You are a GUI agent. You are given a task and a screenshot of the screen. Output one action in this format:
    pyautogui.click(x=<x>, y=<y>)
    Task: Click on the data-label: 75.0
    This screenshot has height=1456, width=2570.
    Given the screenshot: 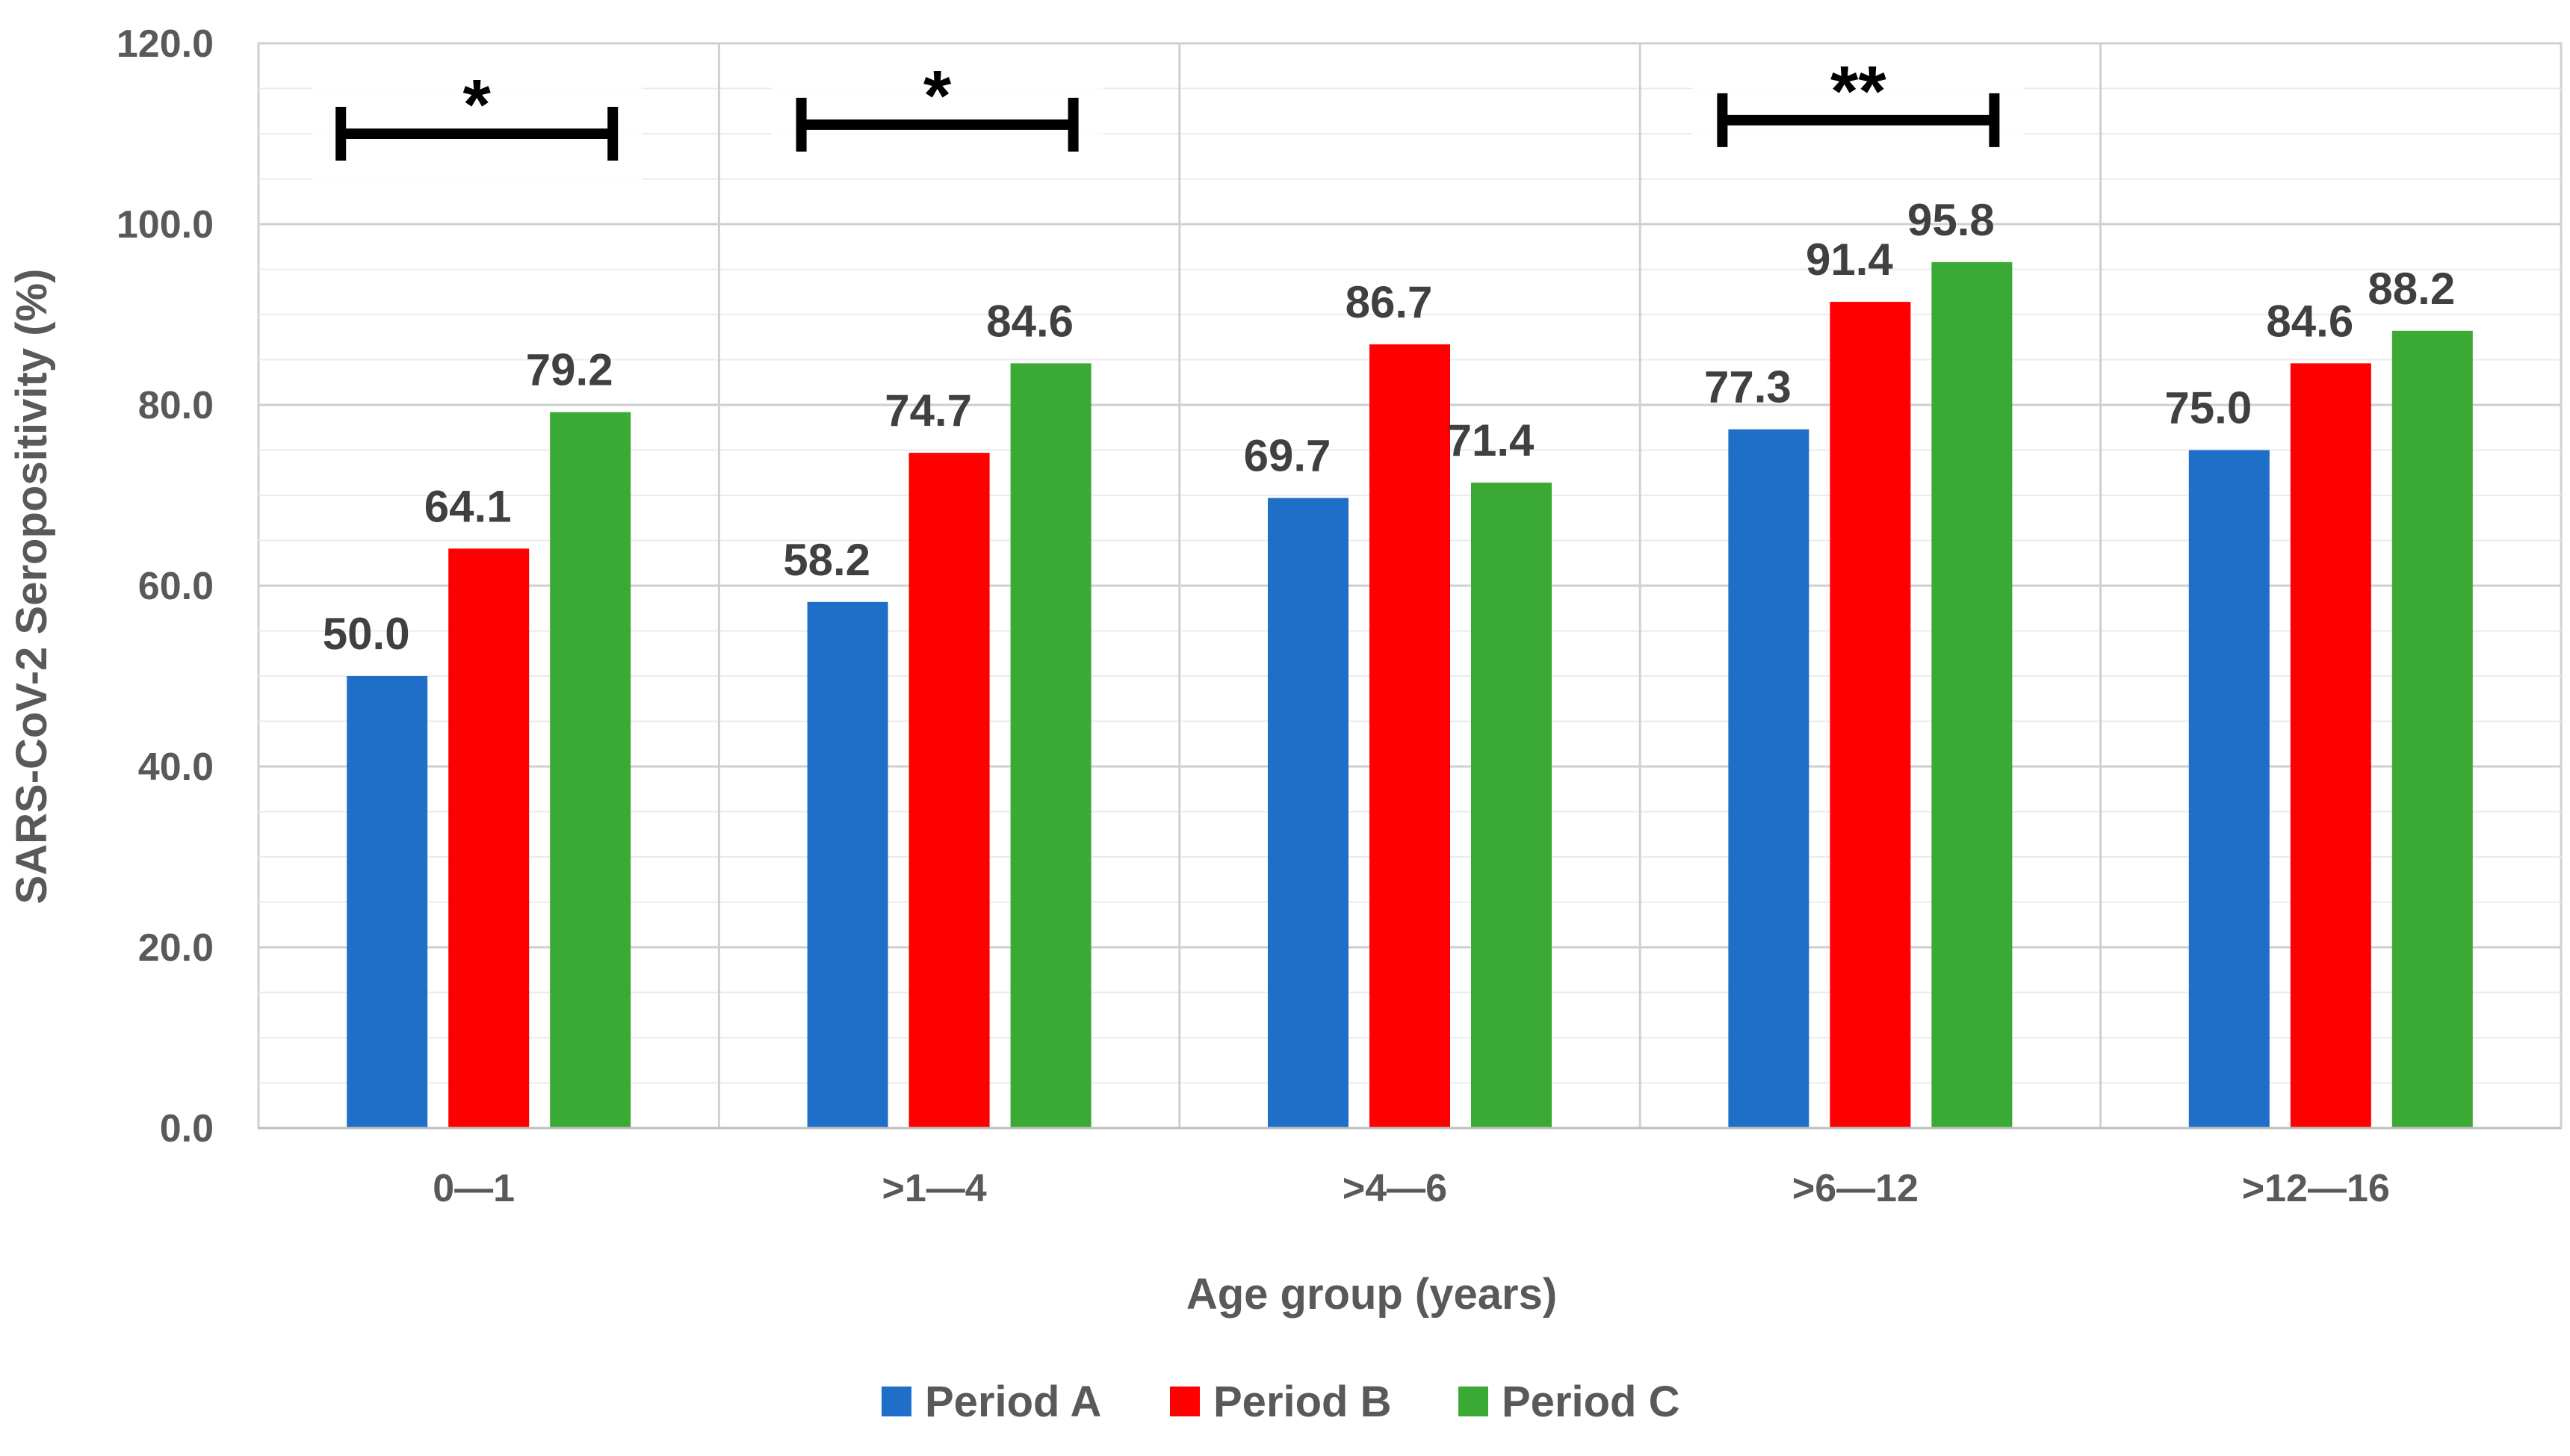 What is the action you would take?
    pyautogui.click(x=2208, y=408)
    